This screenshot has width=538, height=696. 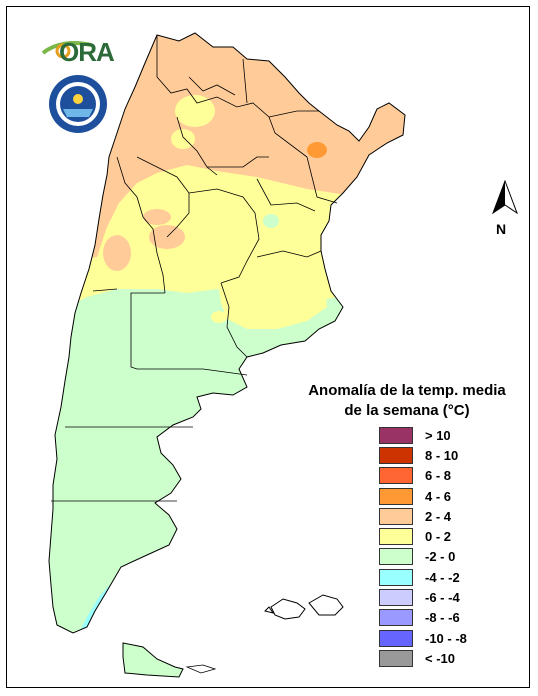 What do you see at coordinates (423, 516) in the screenshot?
I see `legend-item: 2 - 4` at bounding box center [423, 516].